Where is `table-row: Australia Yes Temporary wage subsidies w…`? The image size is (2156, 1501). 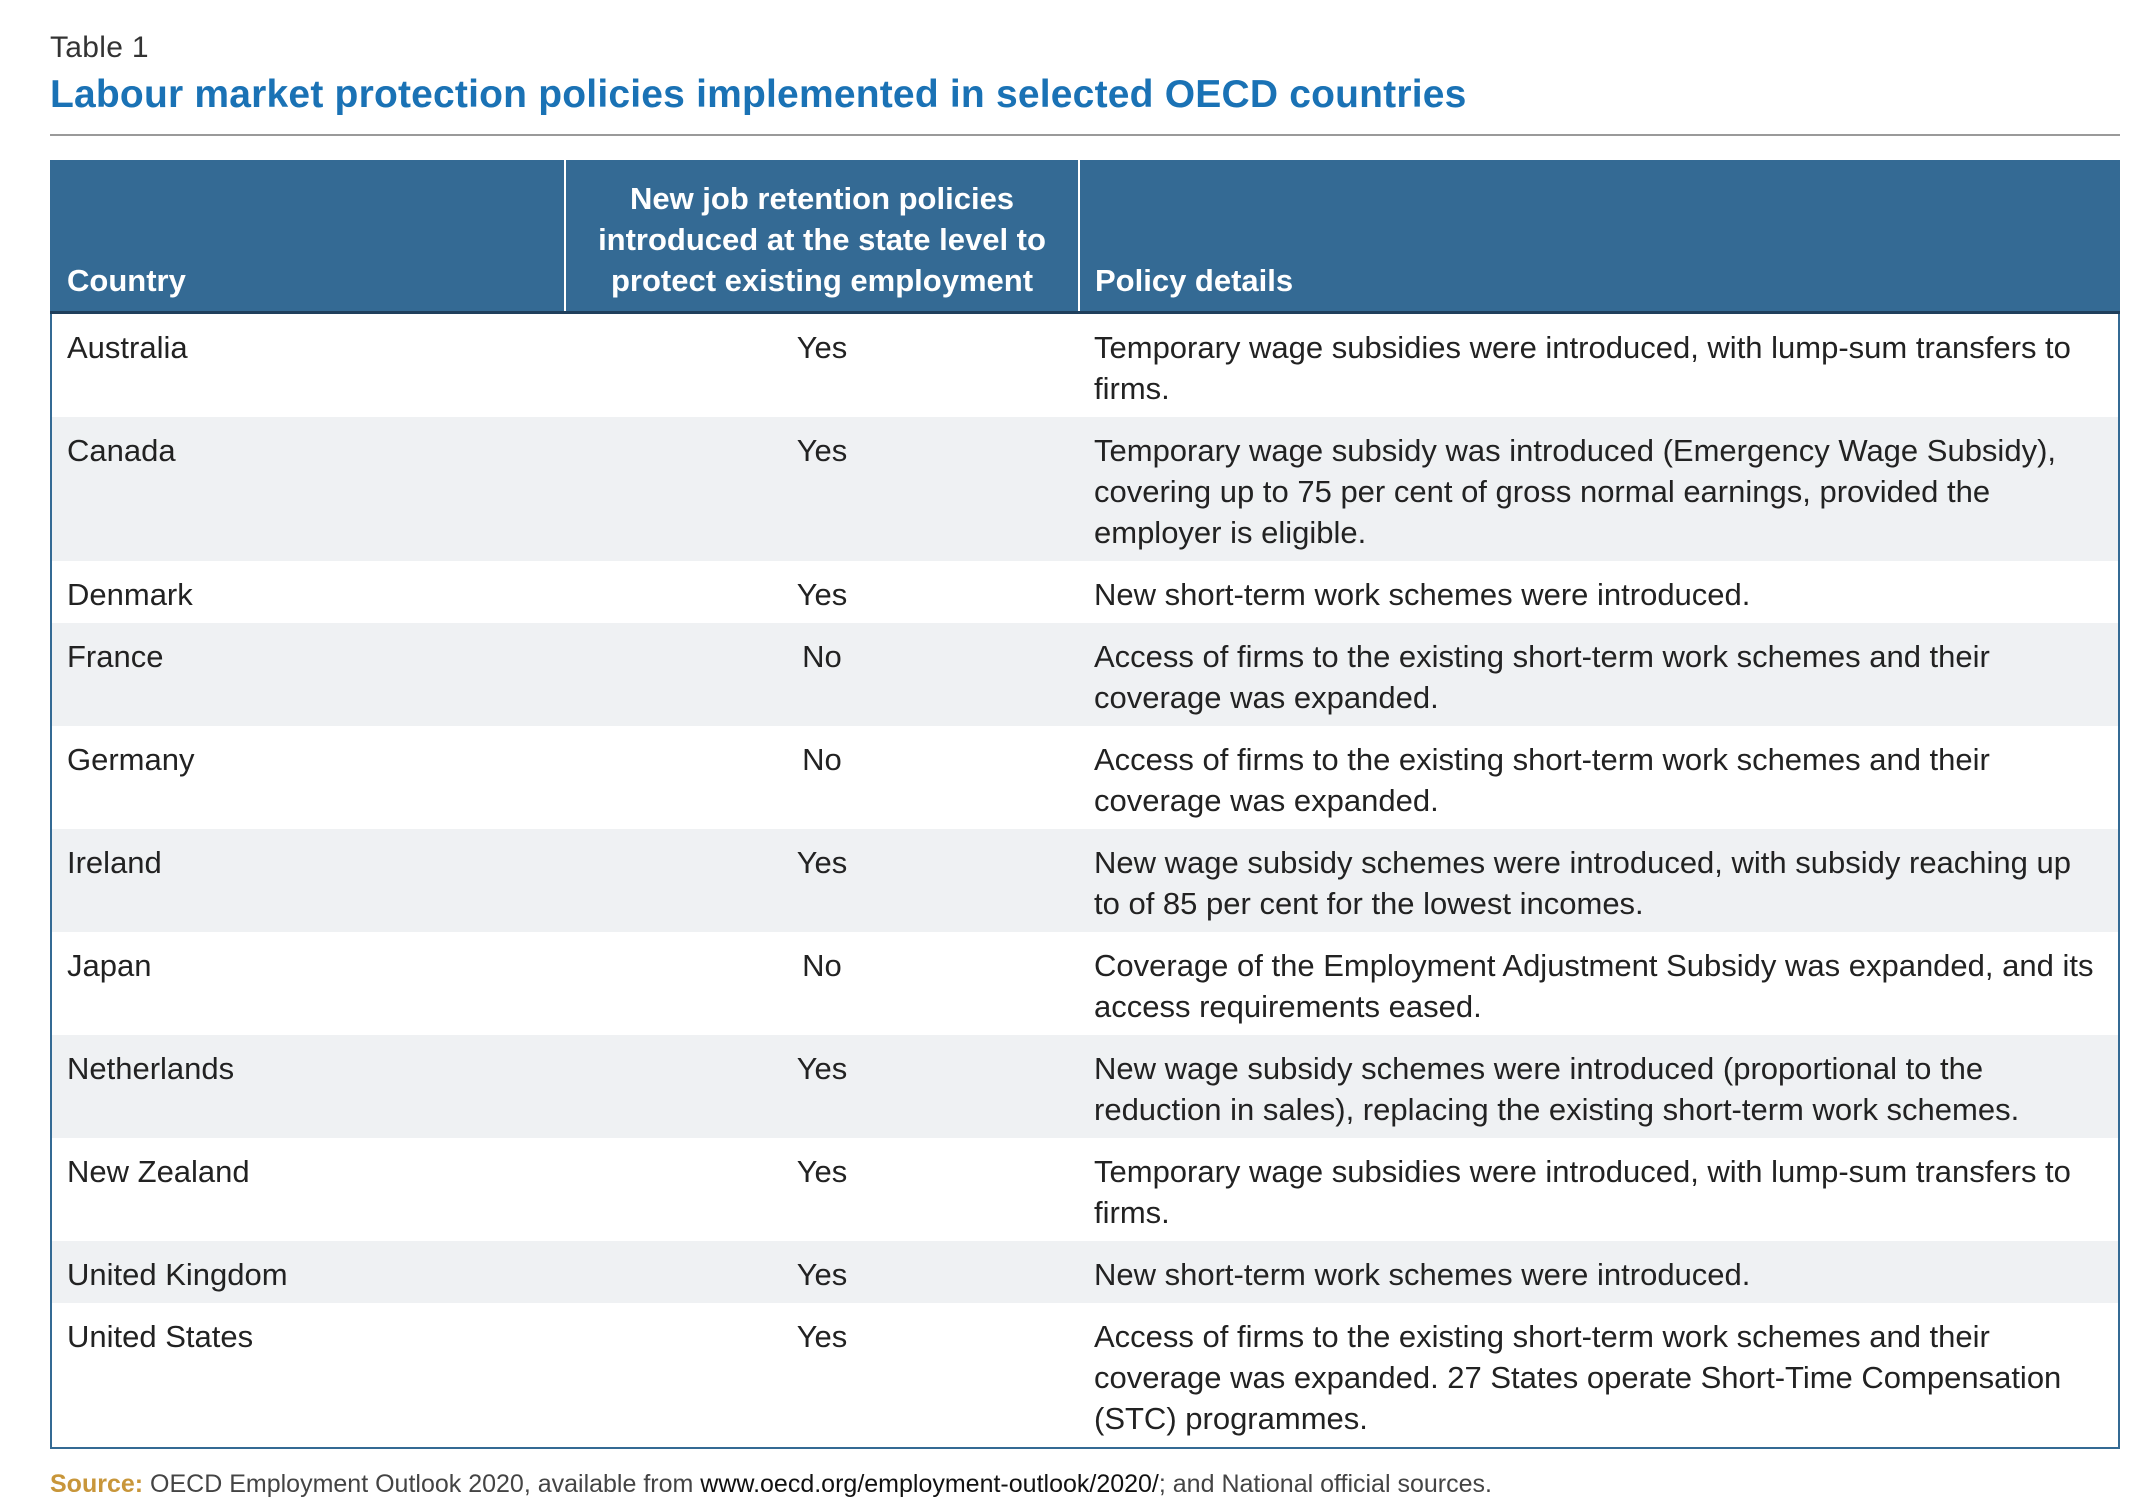 table-row: Australia Yes Temporary wage subsidies w… is located at coordinates (1085, 365).